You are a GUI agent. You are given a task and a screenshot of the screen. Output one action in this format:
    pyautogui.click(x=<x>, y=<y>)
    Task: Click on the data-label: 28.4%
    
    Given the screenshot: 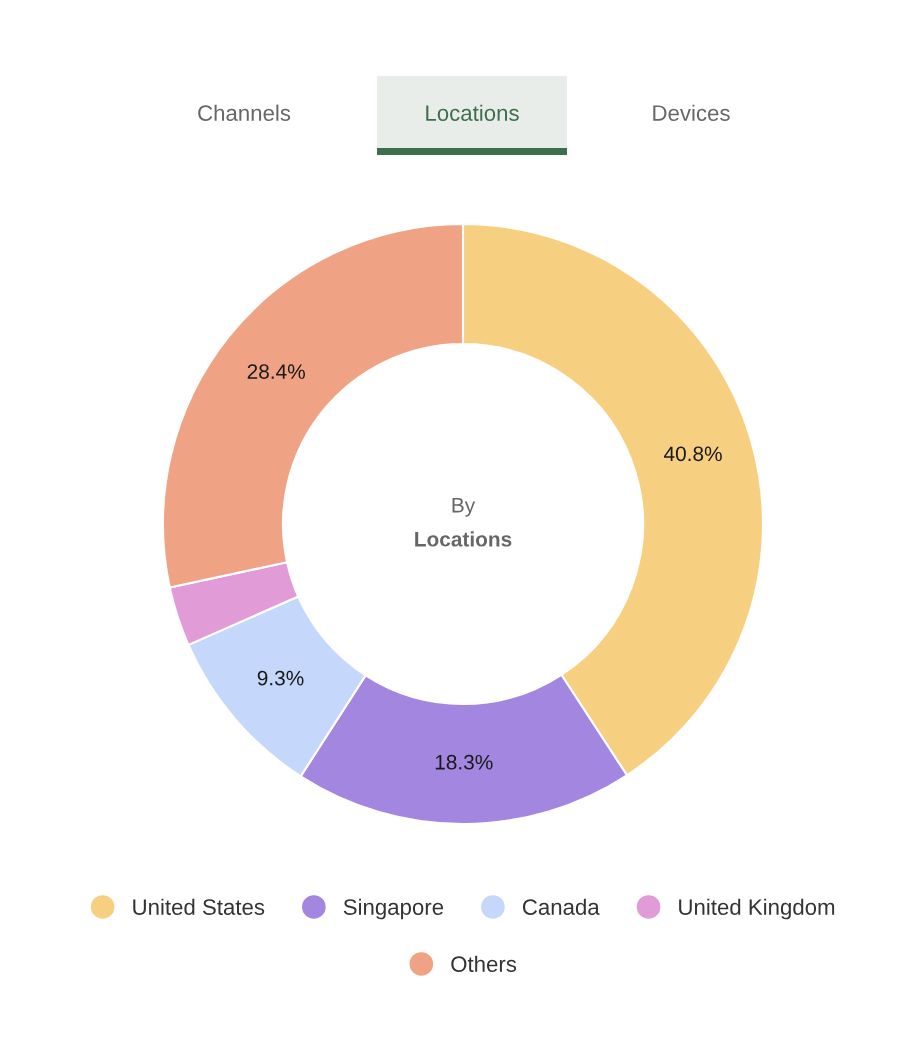 What is the action you would take?
    pyautogui.click(x=276, y=371)
    